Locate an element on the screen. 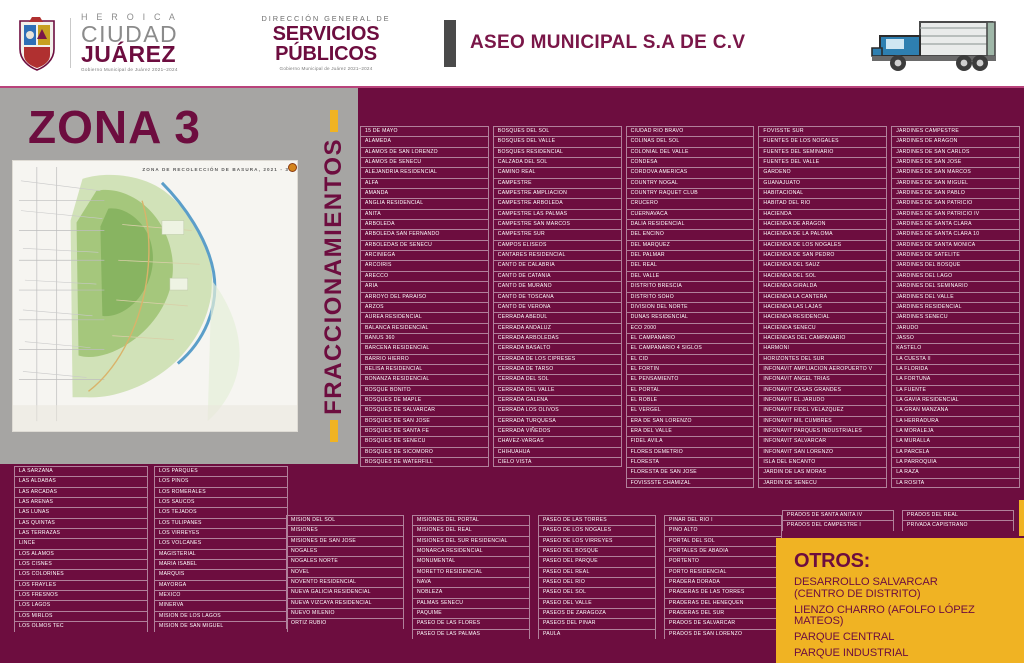 This screenshot has width=1024, height=663. list-item: LOS SAUCOS is located at coordinates (221, 502).